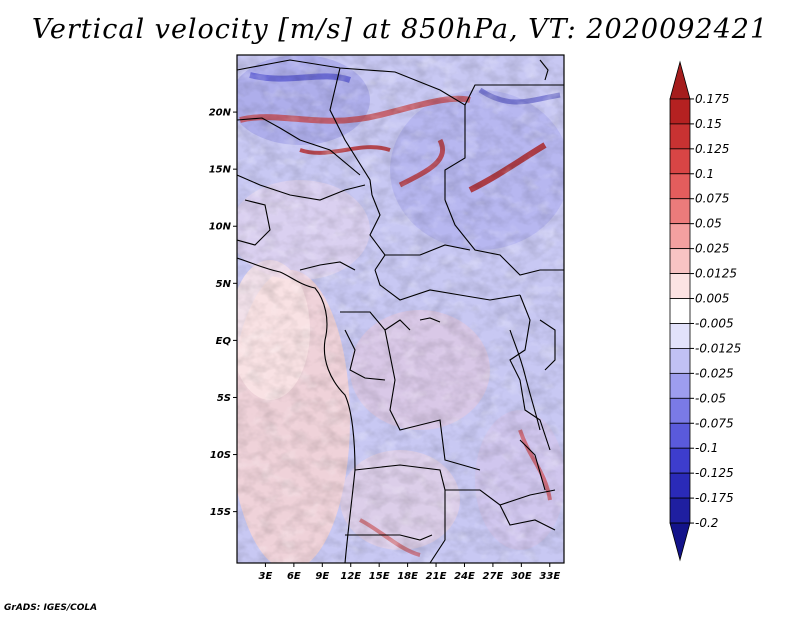 The height and width of the screenshot is (618, 800). What do you see at coordinates (706, 448) in the screenshot?
I see `colorbar-label: -0.1` at bounding box center [706, 448].